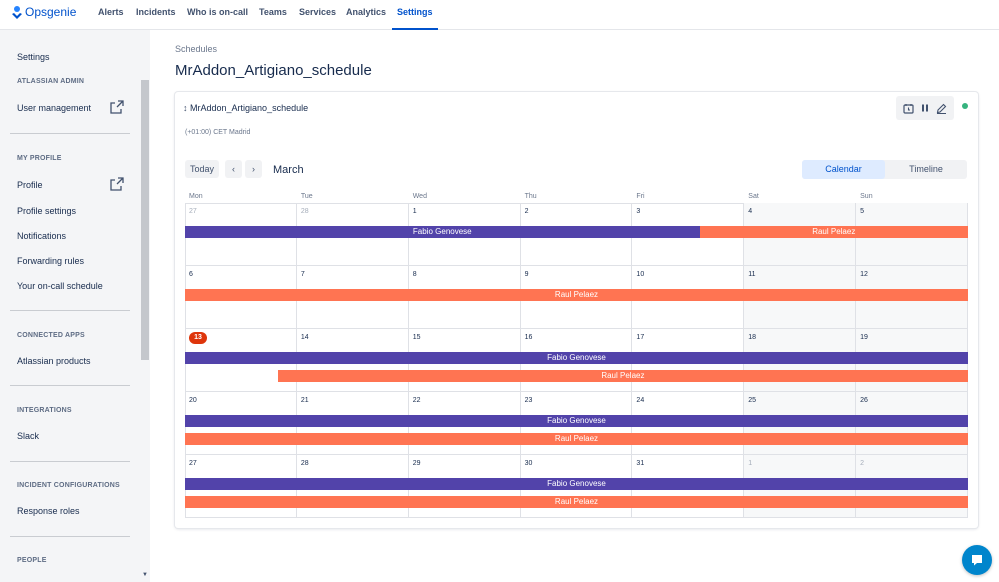  What do you see at coordinates (198, 338) in the screenshot?
I see `today-badge: 13` at bounding box center [198, 338].